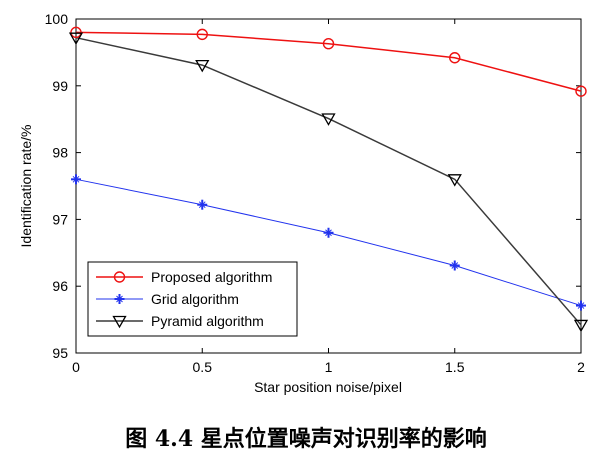 This screenshot has width=612, height=471. What do you see at coordinates (76, 367) in the screenshot?
I see `x-tick-label: 0` at bounding box center [76, 367].